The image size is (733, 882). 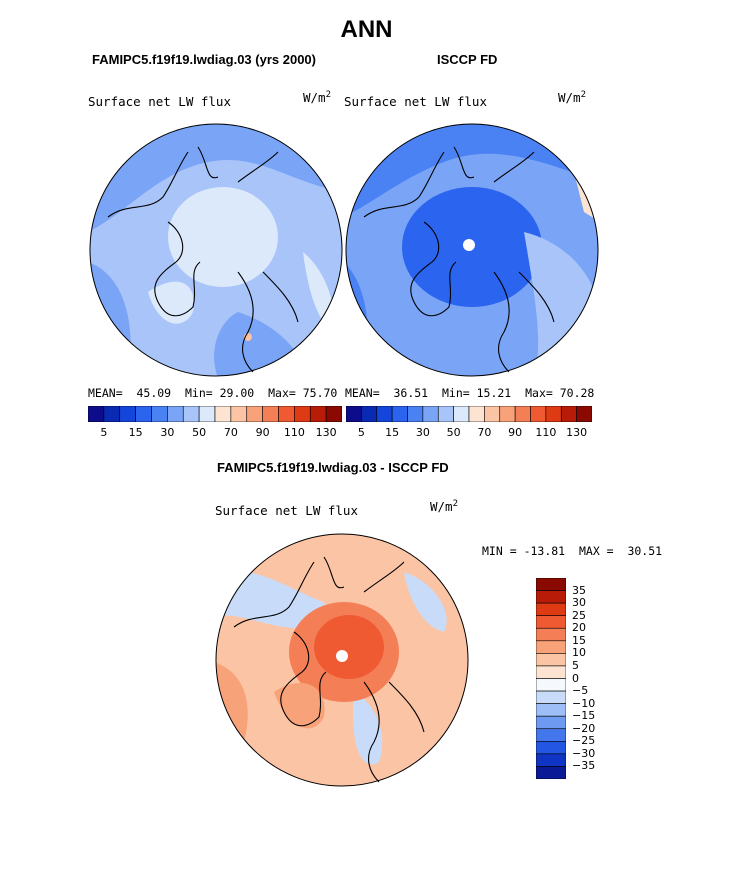 What do you see at coordinates (584, 741) in the screenshot?
I see `colorbar-tick-label: −25` at bounding box center [584, 741].